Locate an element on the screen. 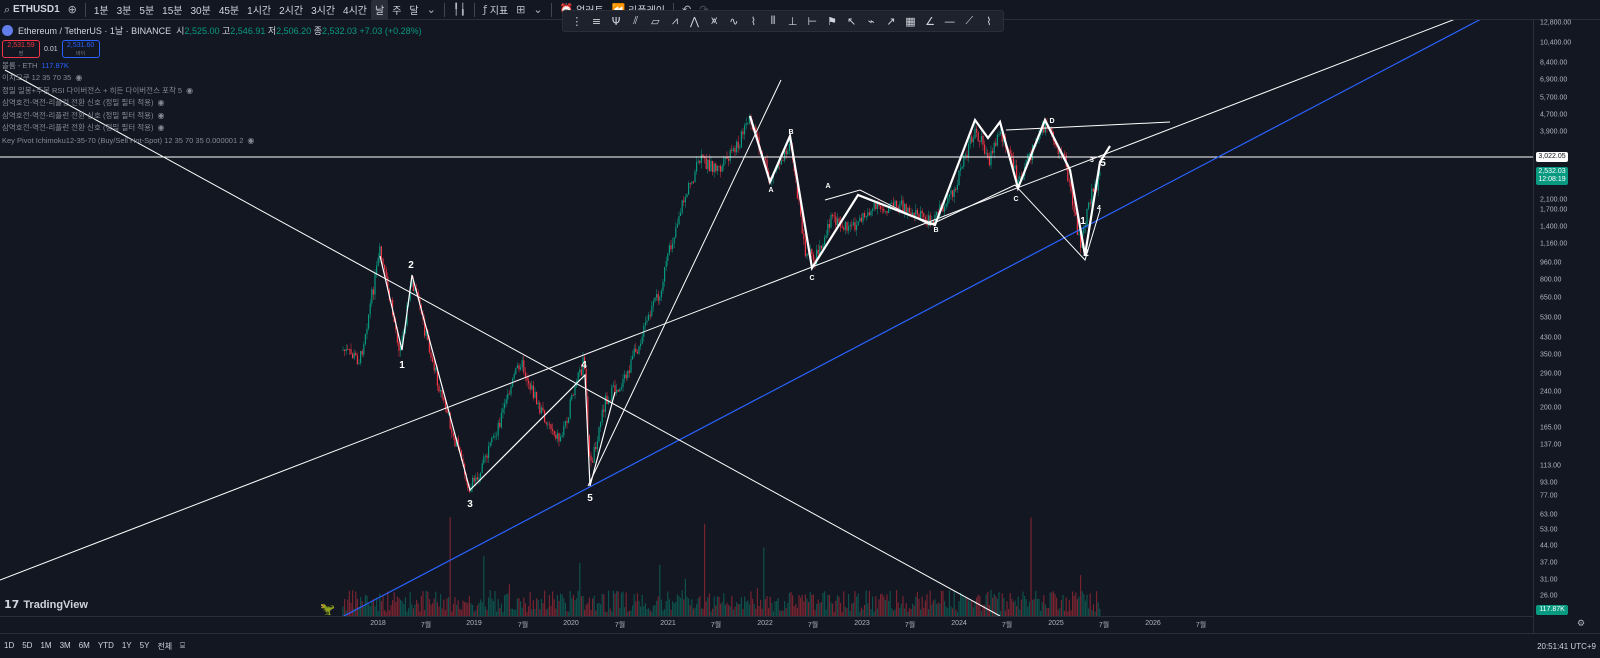 Image resolution: width=1600 pixels, height=658 pixels. interval-button: 날 is located at coordinates (380, 10).